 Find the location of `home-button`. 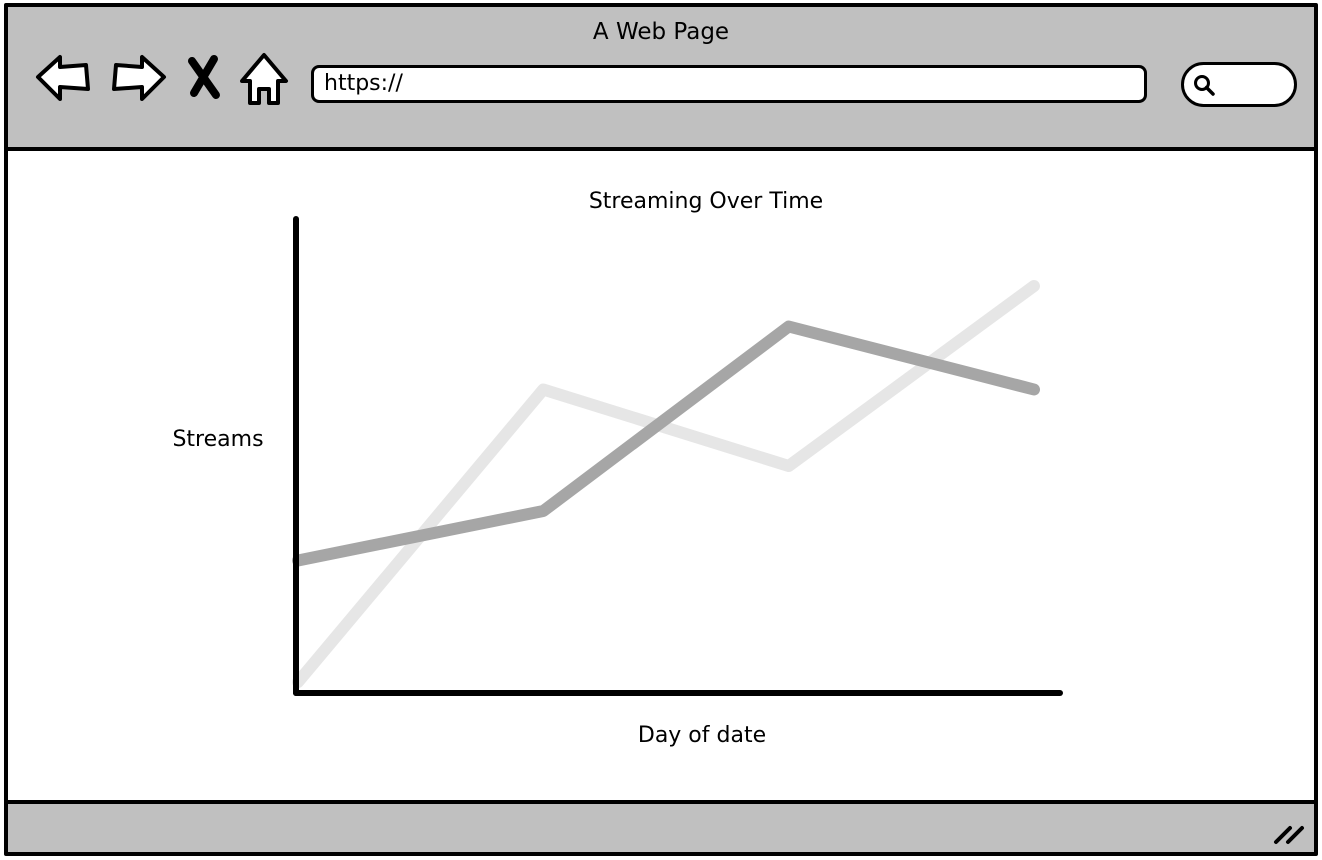

home-button is located at coordinates (264, 77).